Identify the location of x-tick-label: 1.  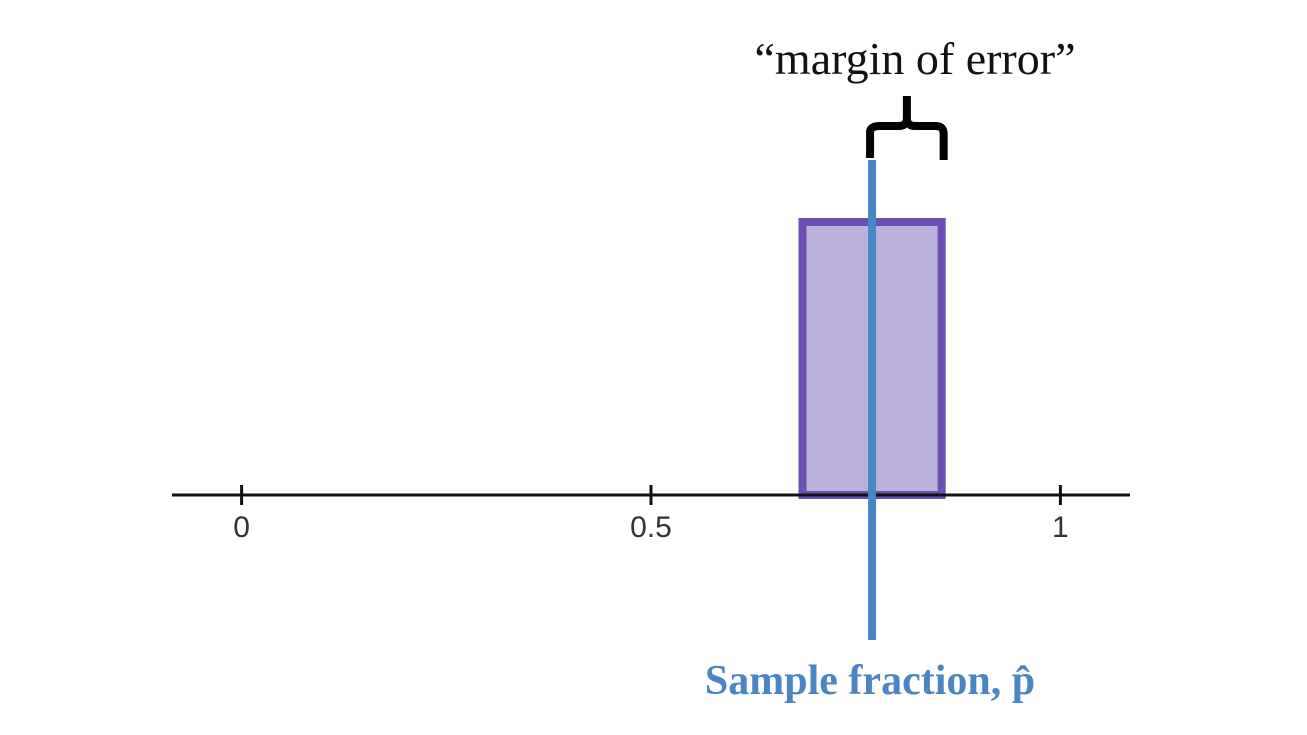
(1060, 527).